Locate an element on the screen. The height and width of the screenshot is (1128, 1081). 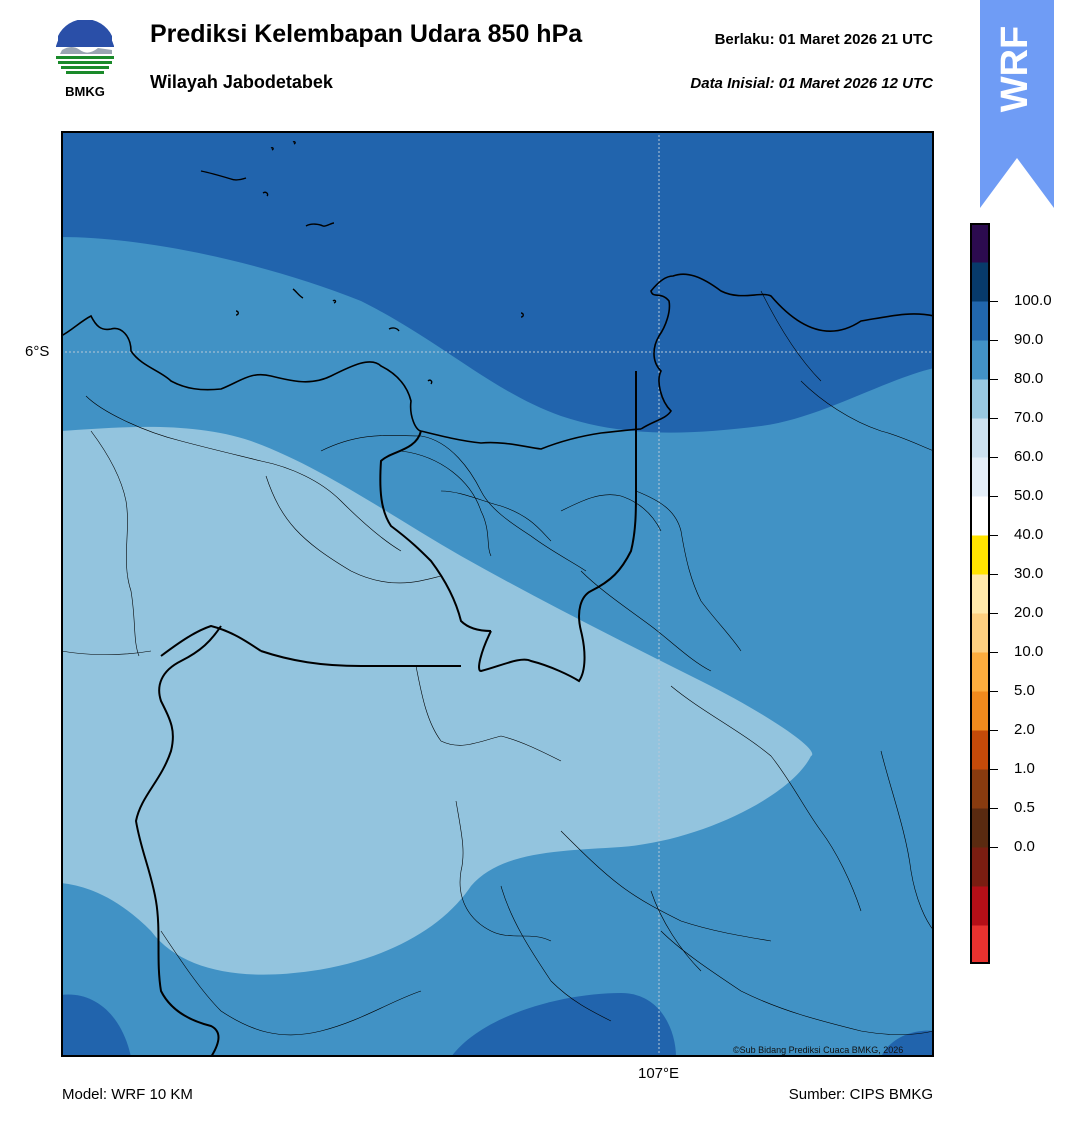
colorbar-tick-label: 5.0 is located at coordinates (1024, 690).